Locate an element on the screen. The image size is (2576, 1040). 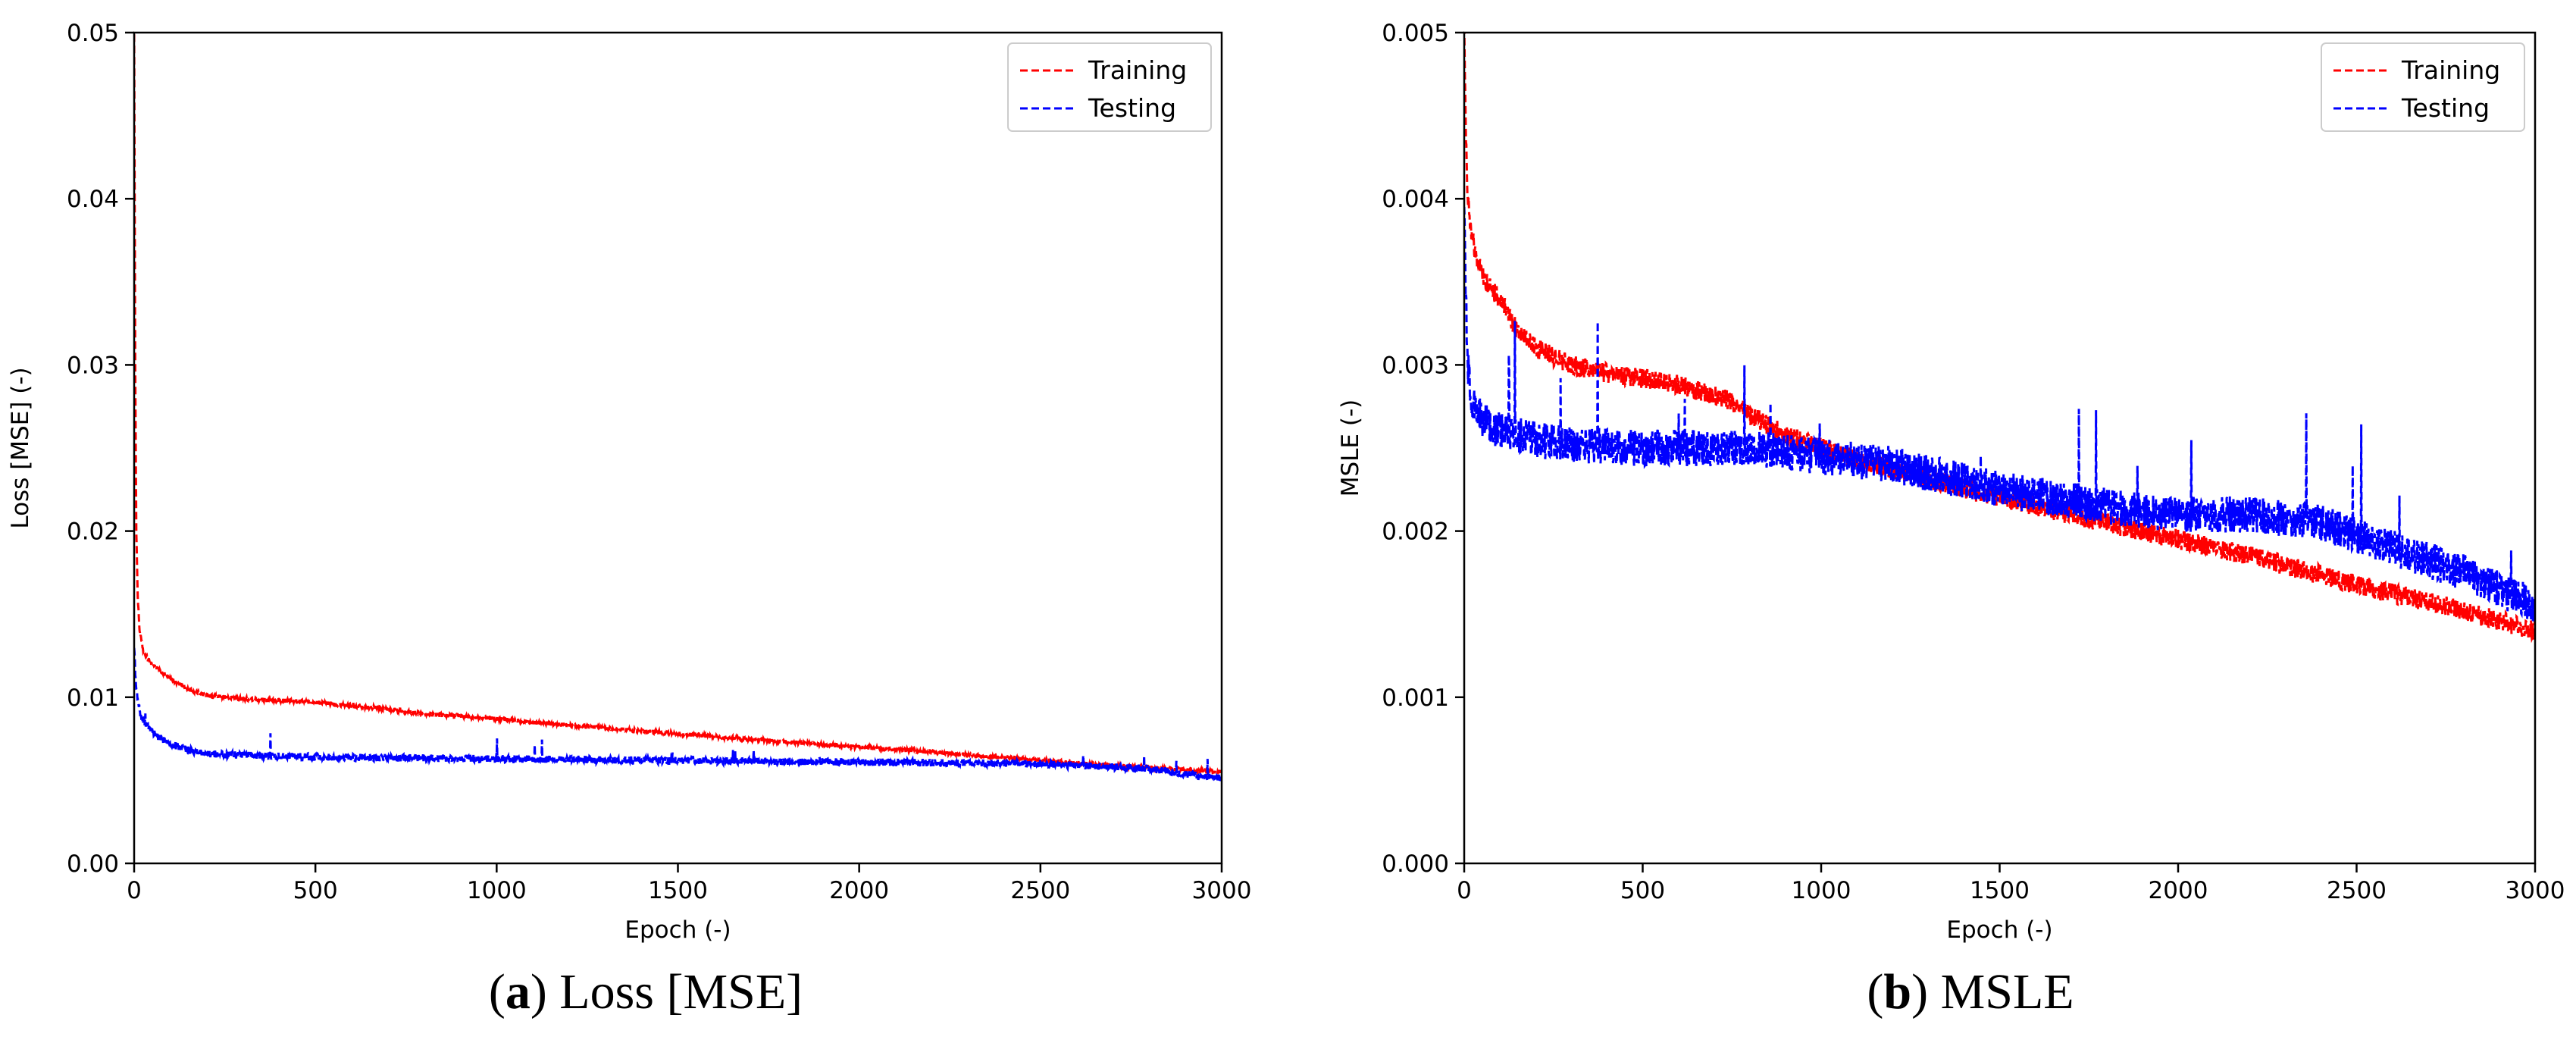
y-tick-label: 0.005 is located at coordinates (1416, 33).